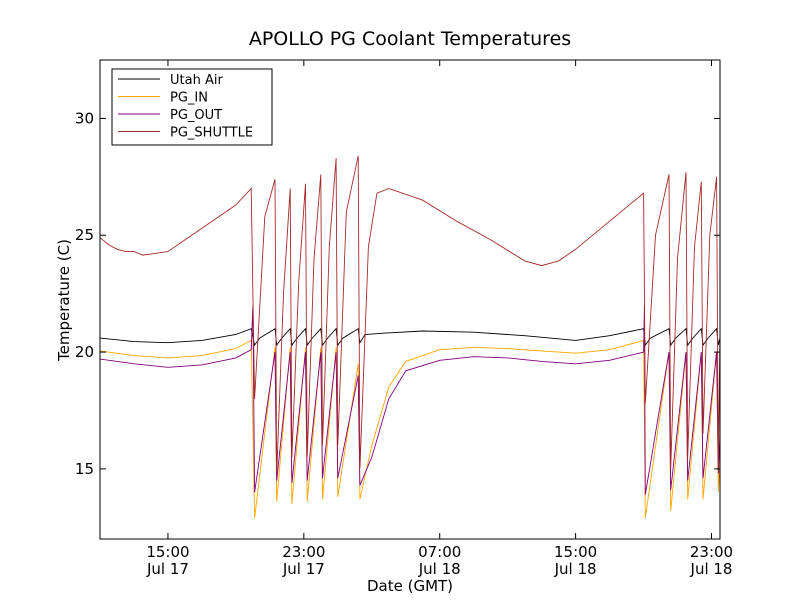 This screenshot has width=800, height=600. I want to click on y-tick-label: 15, so click(84, 469).